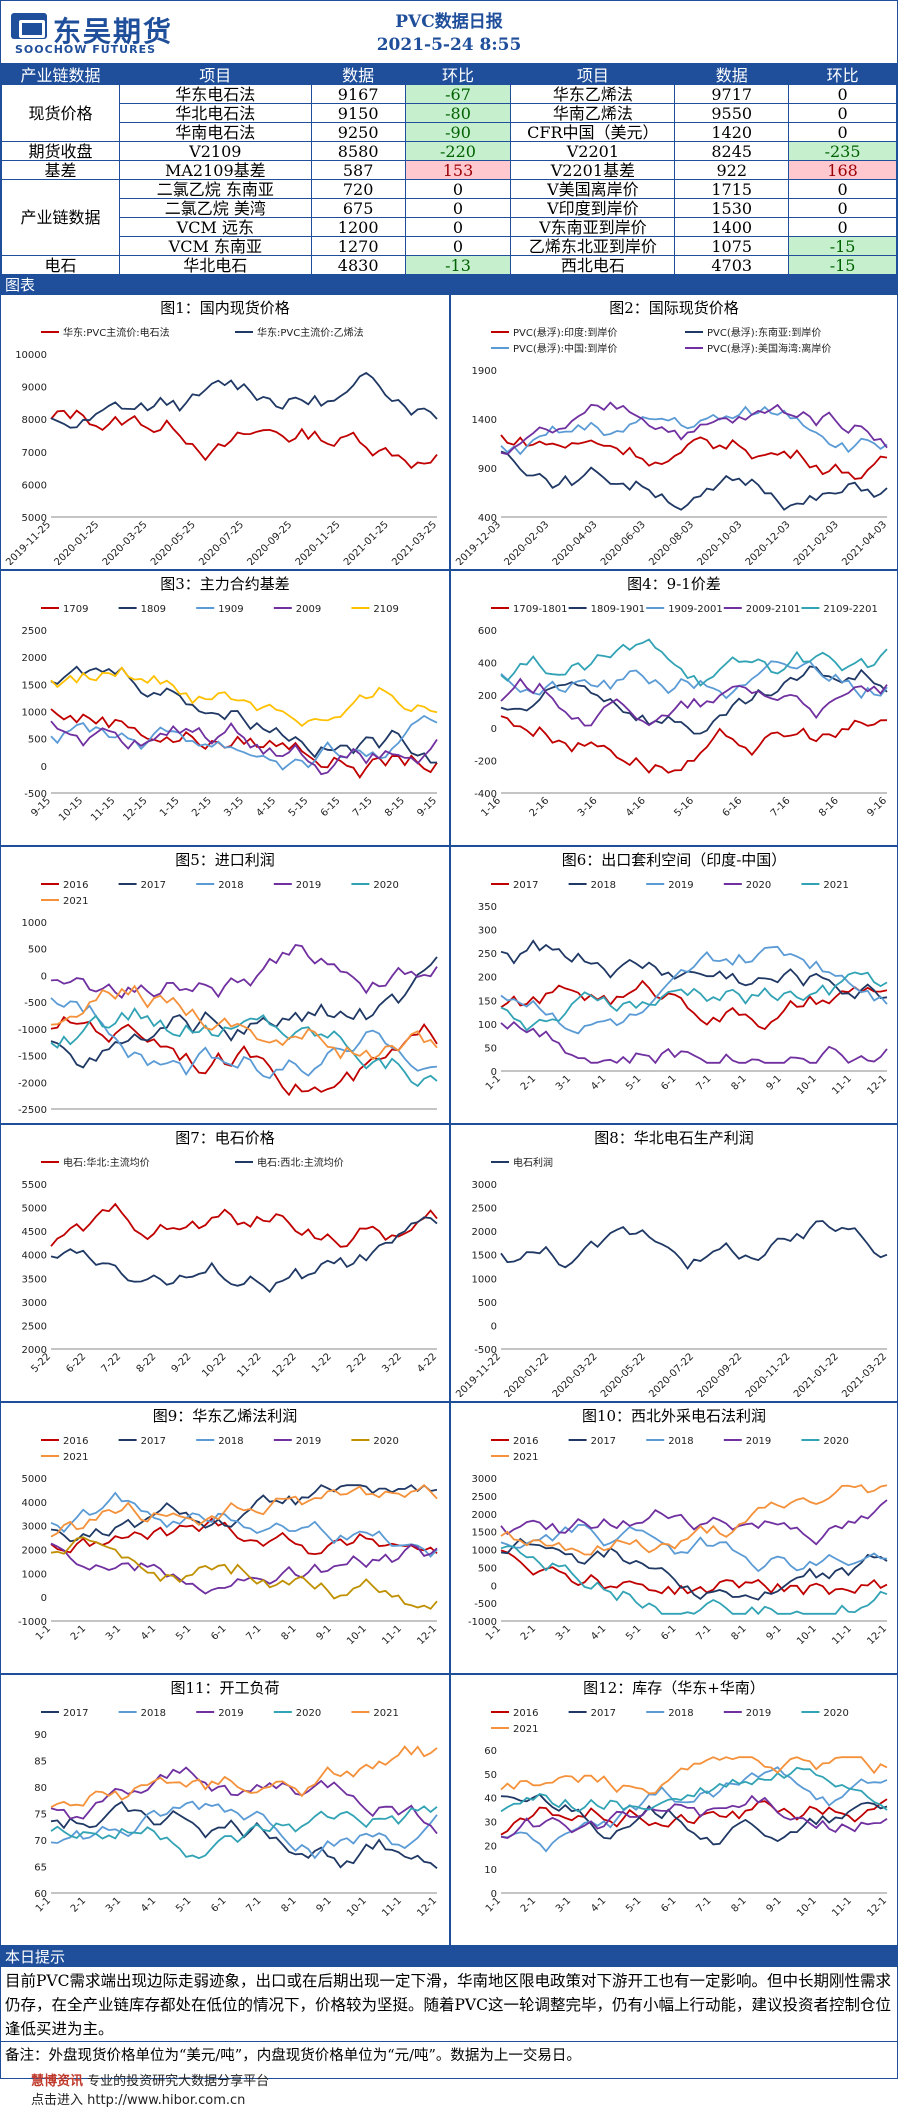 This screenshot has width=898, height=2111. I want to click on y-tick-label: 50, so click(490, 1775).